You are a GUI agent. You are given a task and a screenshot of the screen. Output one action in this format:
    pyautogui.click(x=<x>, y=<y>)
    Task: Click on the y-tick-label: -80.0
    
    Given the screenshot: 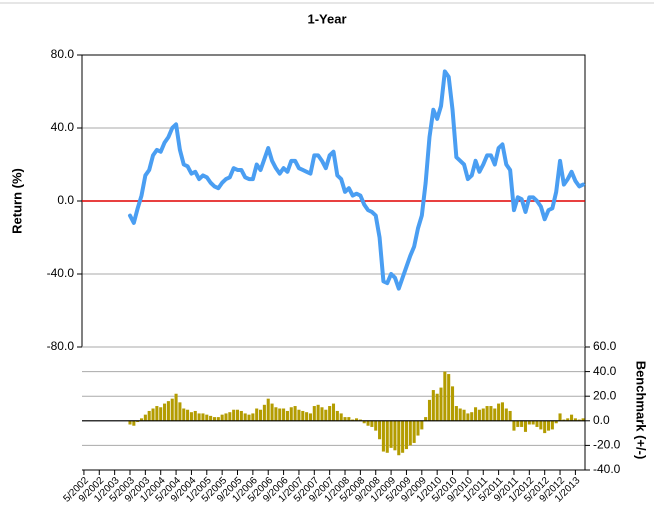 What is the action you would take?
    pyautogui.click(x=61, y=346)
    